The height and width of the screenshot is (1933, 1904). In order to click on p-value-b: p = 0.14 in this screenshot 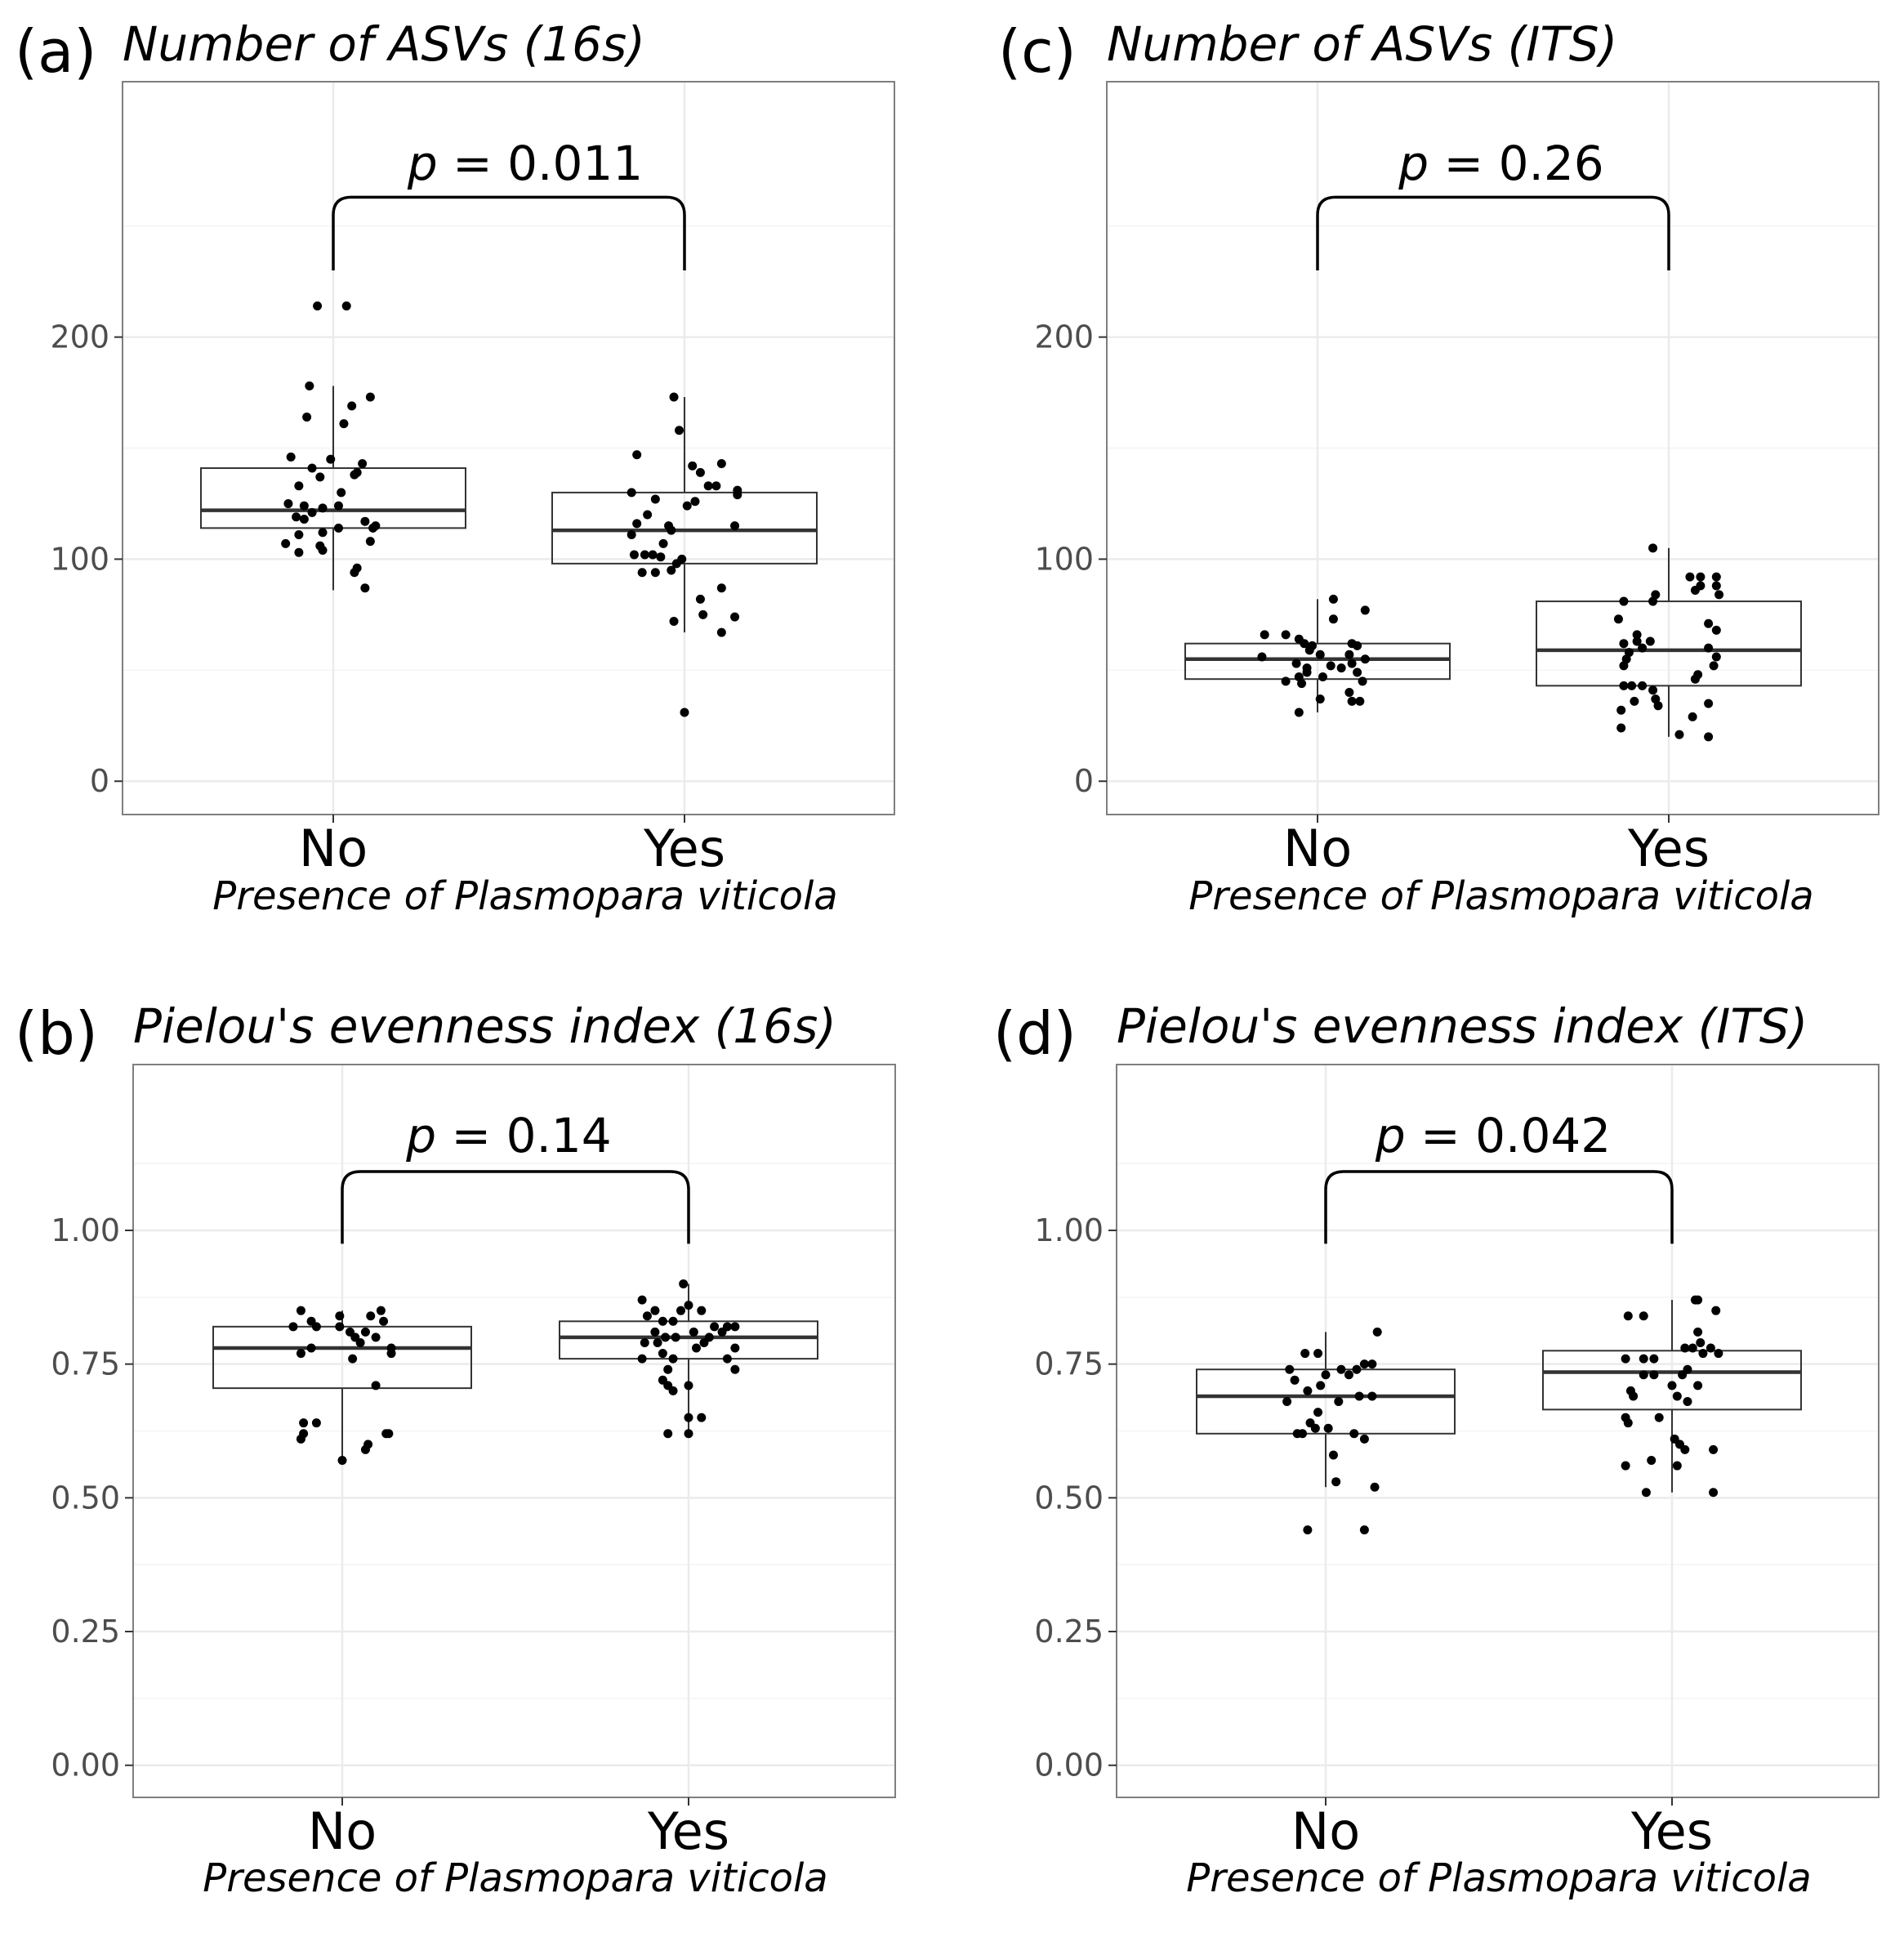, I will do `click(508, 1135)`.